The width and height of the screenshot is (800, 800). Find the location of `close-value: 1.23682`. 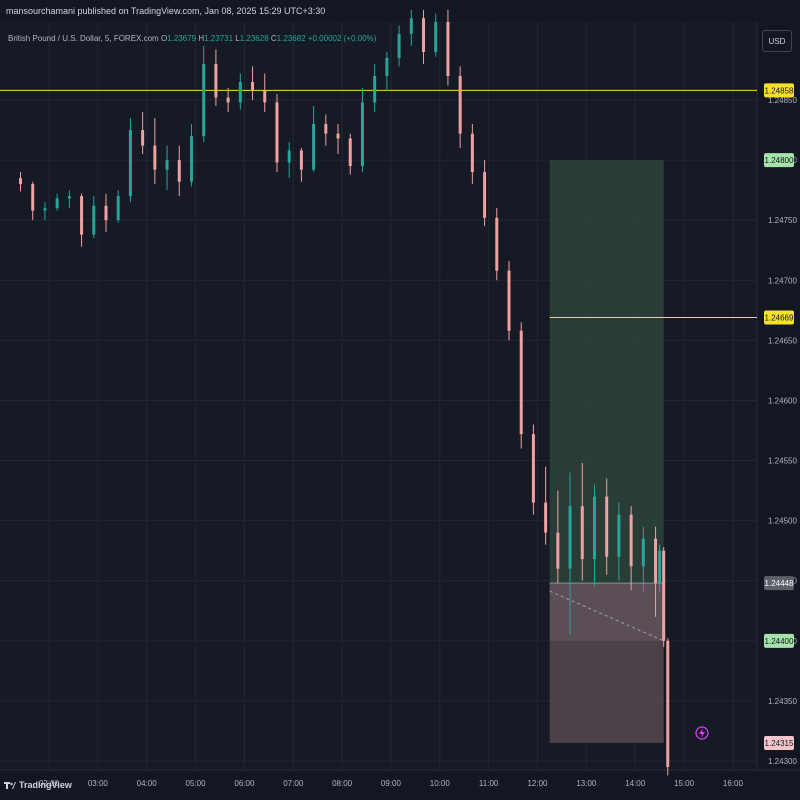

close-value: 1.23682 is located at coordinates (291, 38).